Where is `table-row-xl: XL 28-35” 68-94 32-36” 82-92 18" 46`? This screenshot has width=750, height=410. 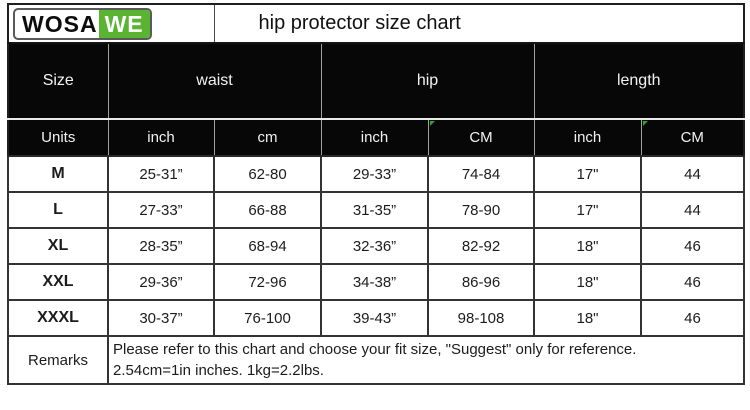
table-row-xl: XL 28-35” 68-94 32-36” 82-92 18" 46 is located at coordinates (376, 246).